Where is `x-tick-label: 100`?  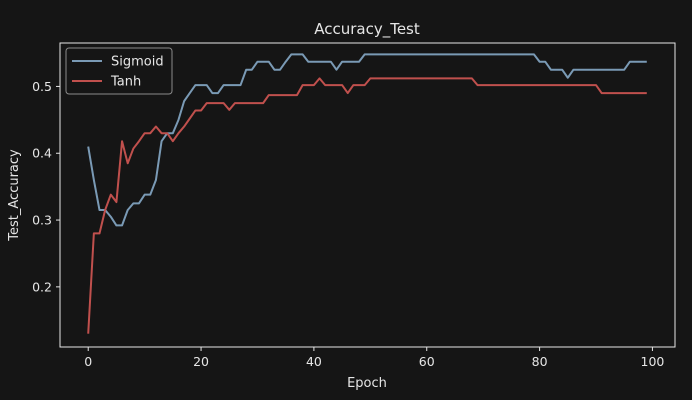 x-tick-label: 100 is located at coordinates (653, 361).